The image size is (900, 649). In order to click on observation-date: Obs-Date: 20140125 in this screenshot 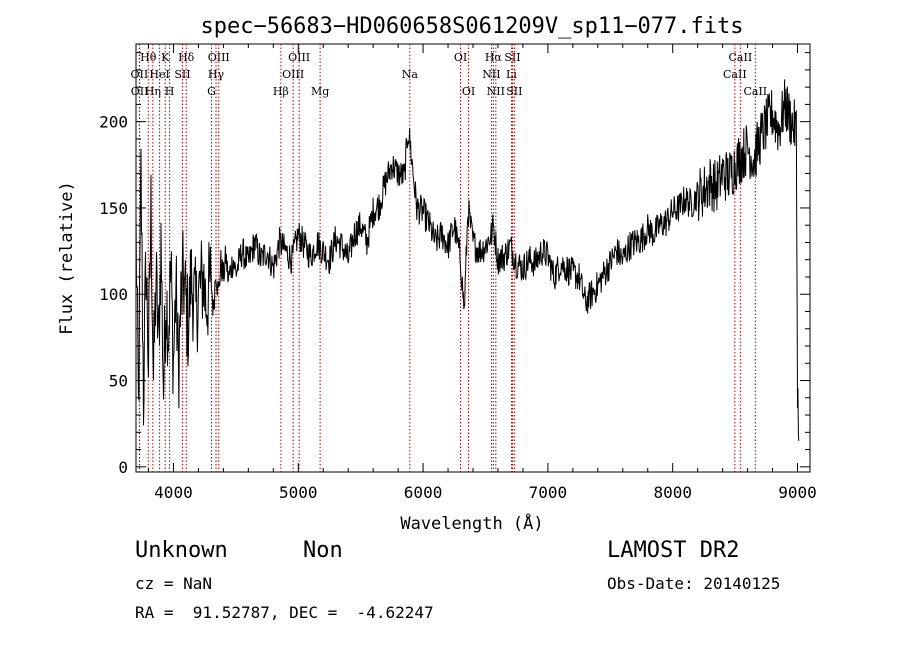, I will do `click(694, 583)`.